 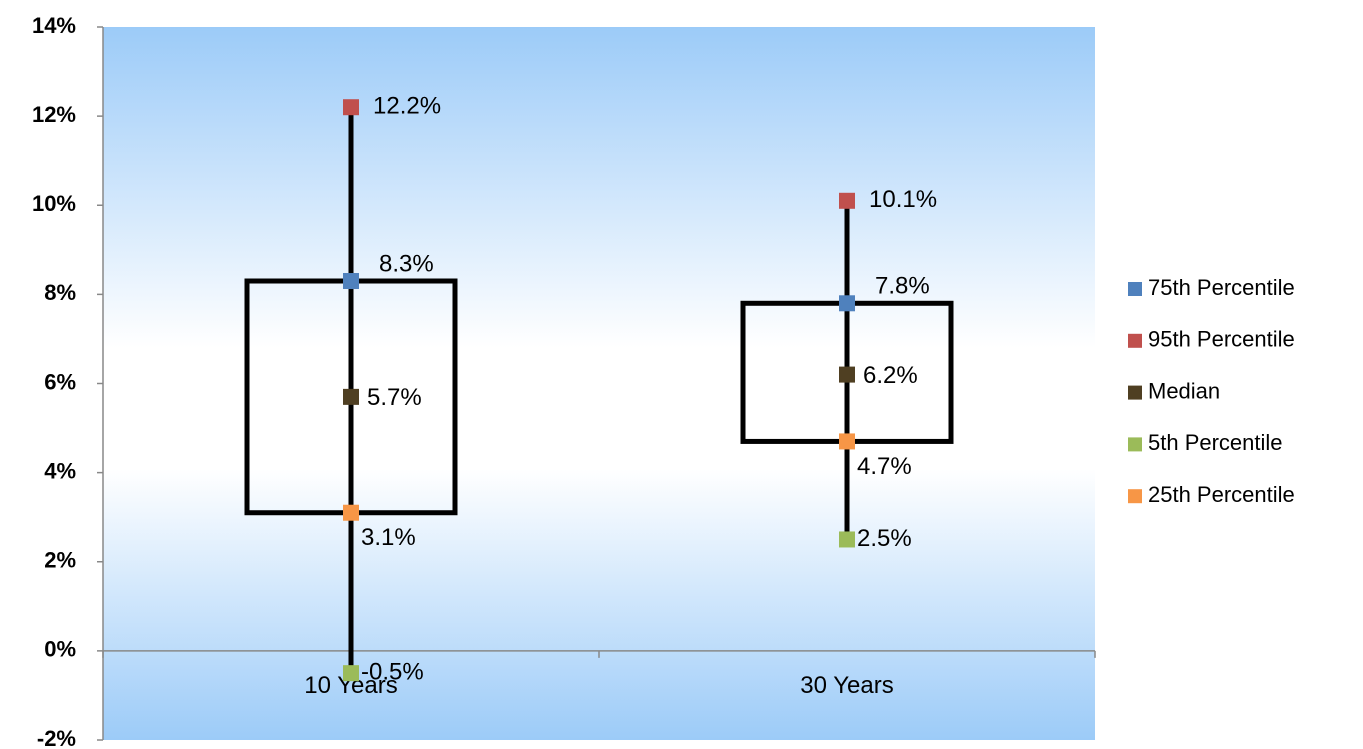 I want to click on value-label: -0.5%, so click(x=392, y=672).